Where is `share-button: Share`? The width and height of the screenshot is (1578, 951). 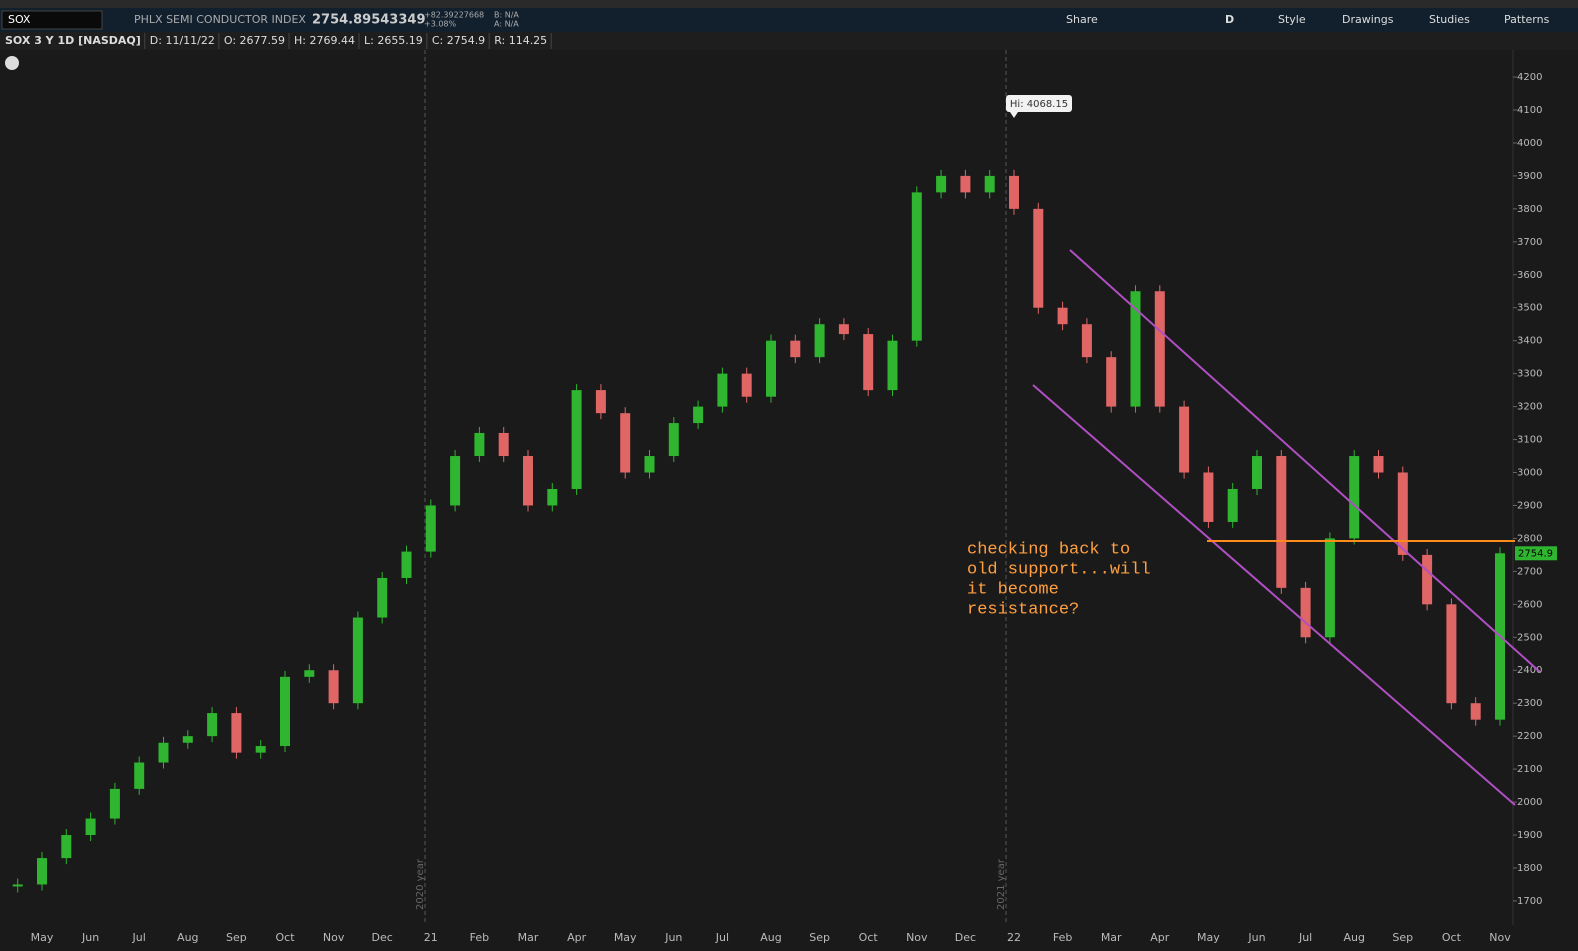 share-button: Share is located at coordinates (1082, 19).